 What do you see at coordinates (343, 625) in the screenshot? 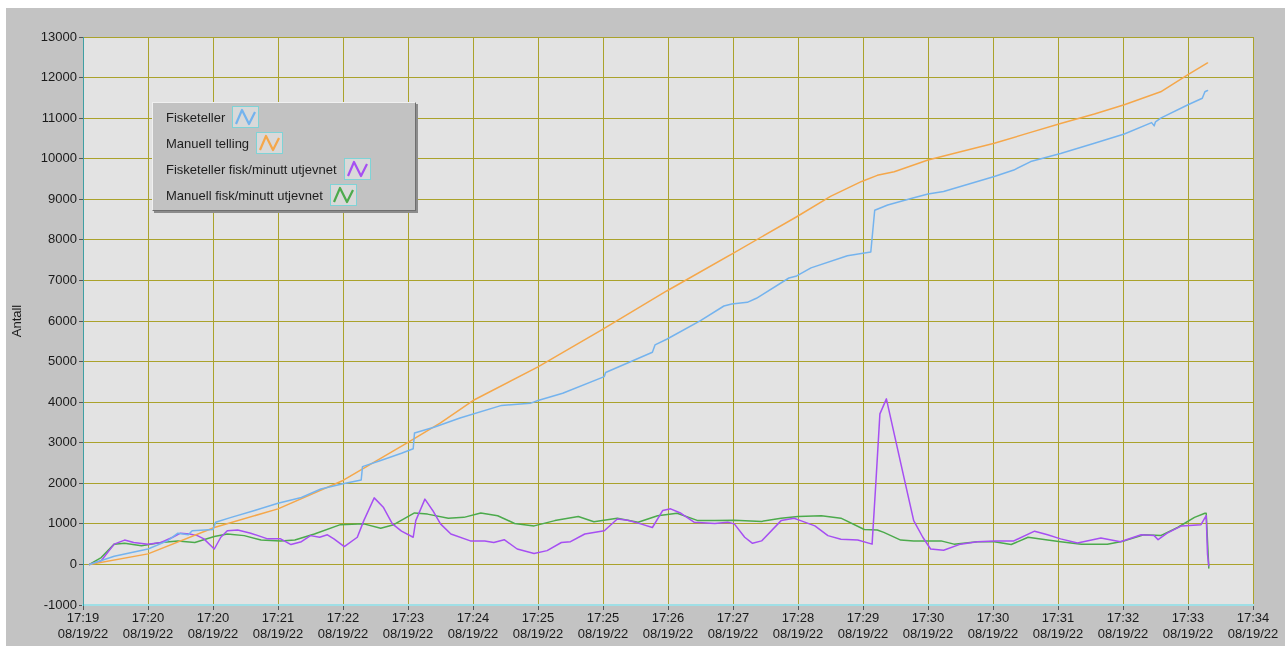
I see `x-tick-label: 17:22 08/19/22` at bounding box center [343, 625].